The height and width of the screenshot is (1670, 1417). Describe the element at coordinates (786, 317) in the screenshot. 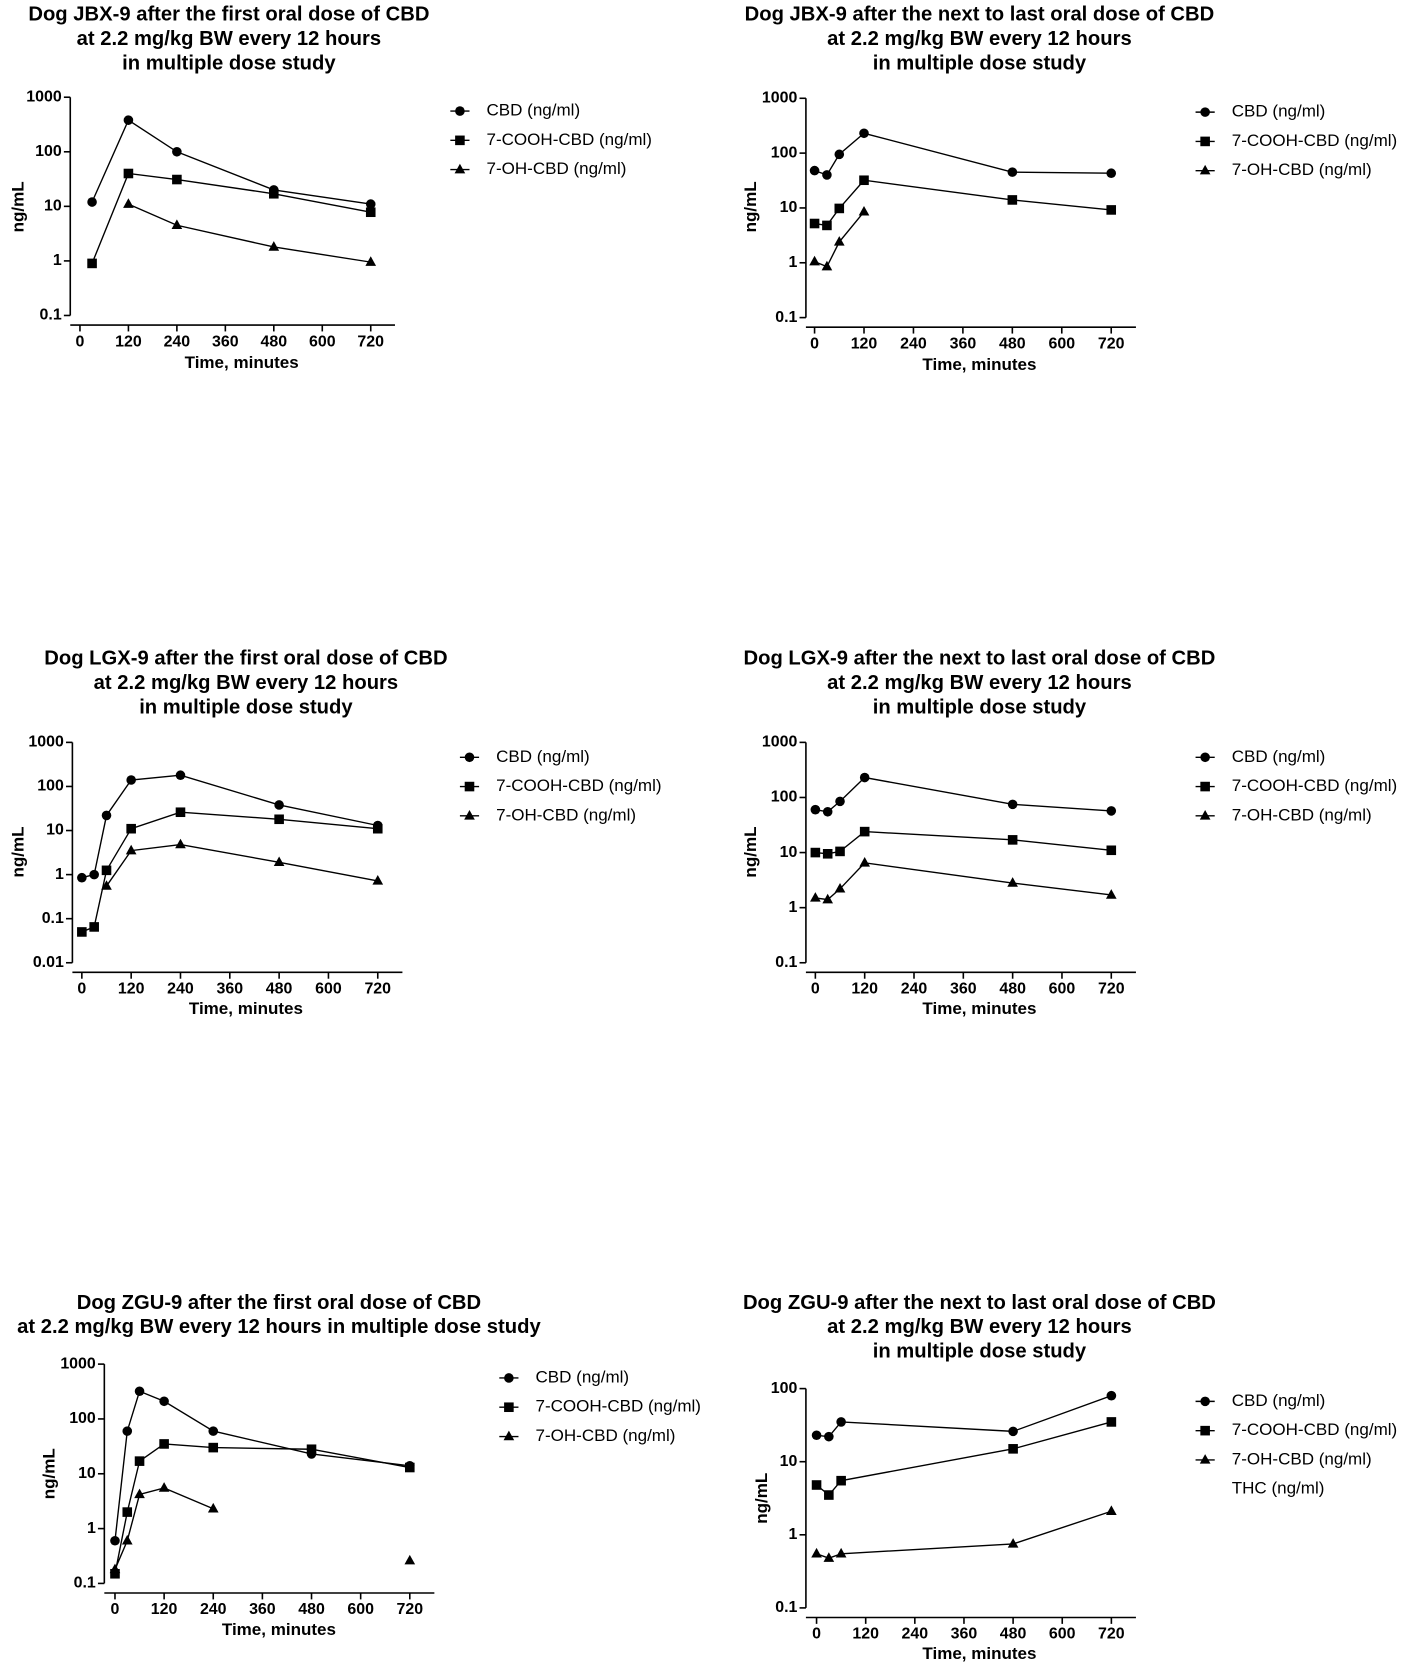

I see `y-tick-label: 0.1` at that location.